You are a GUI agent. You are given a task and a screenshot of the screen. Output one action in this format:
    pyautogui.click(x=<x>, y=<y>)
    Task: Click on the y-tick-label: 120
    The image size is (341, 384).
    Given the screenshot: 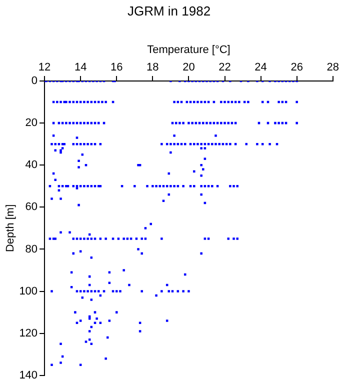 What is the action you would take?
    pyautogui.click(x=28, y=333)
    